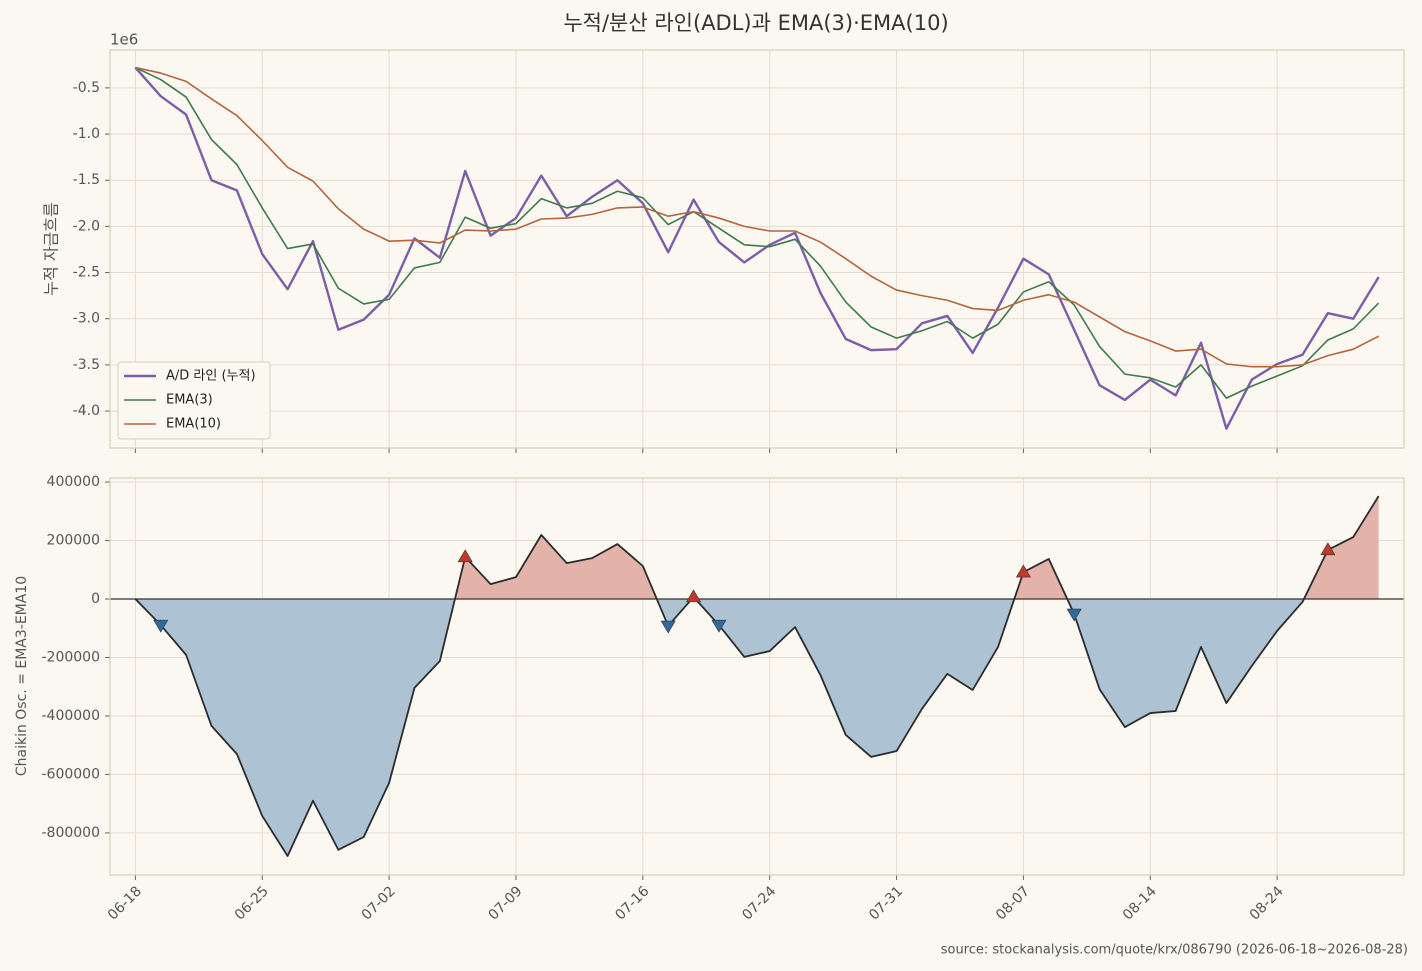  Describe the element at coordinates (95, 599) in the screenshot. I see `y-tick-label: 0` at that location.